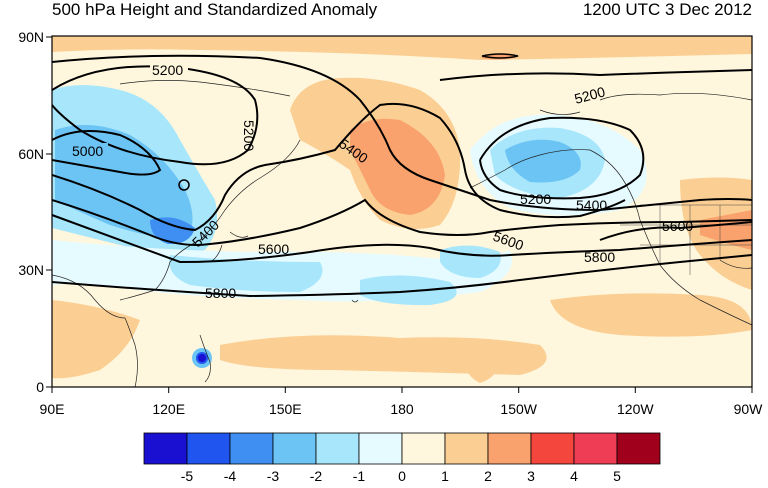  What do you see at coordinates (168, 409) in the screenshot?
I see `lon-tick-label: 120E` at bounding box center [168, 409].